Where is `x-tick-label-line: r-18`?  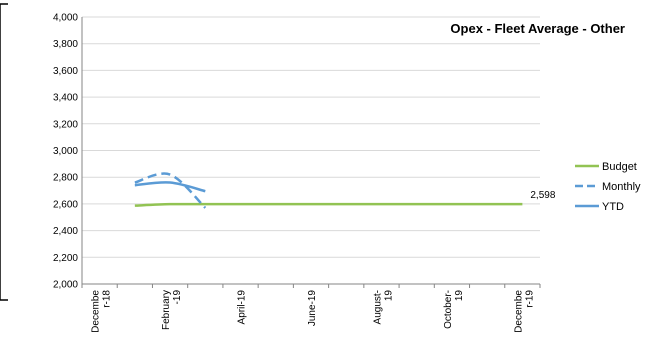 x-tick-label-line: r-18 is located at coordinates (107, 299).